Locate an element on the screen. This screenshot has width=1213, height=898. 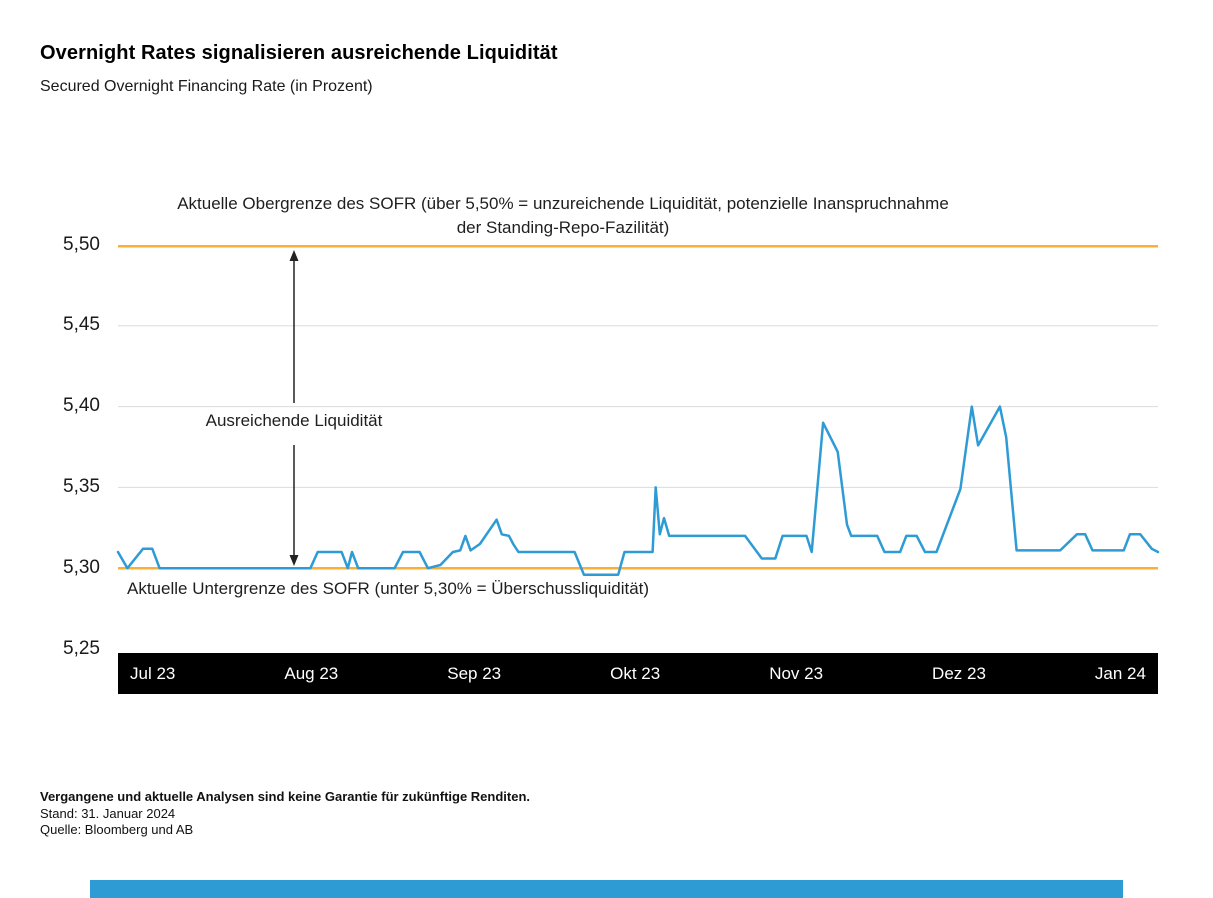
x-tick-label: Okt 23 is located at coordinates (635, 673).